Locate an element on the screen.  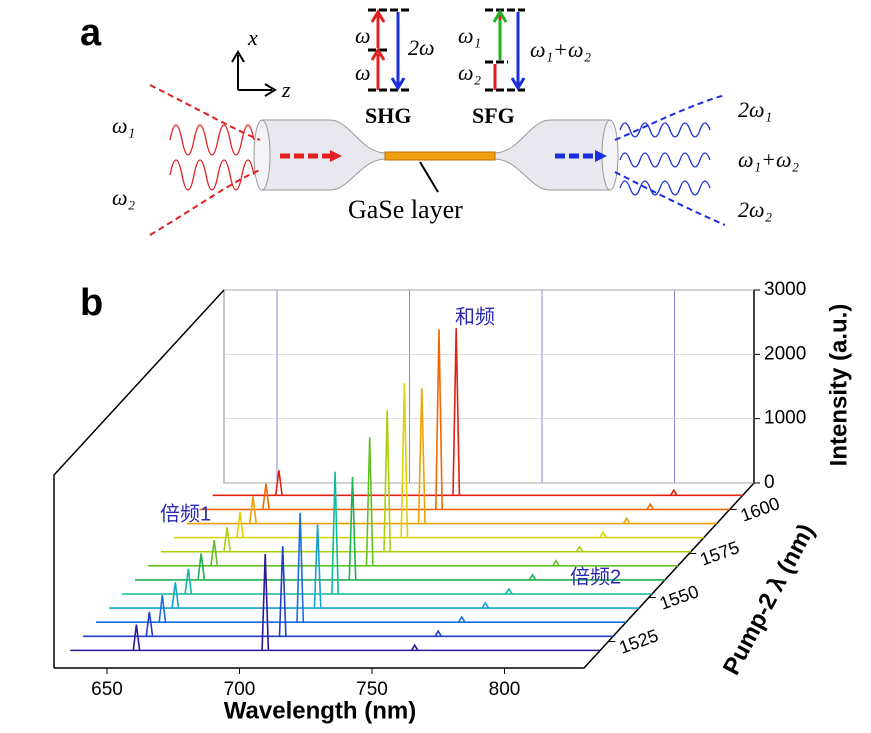
level-label: ω₁ is located at coordinates (469, 35).